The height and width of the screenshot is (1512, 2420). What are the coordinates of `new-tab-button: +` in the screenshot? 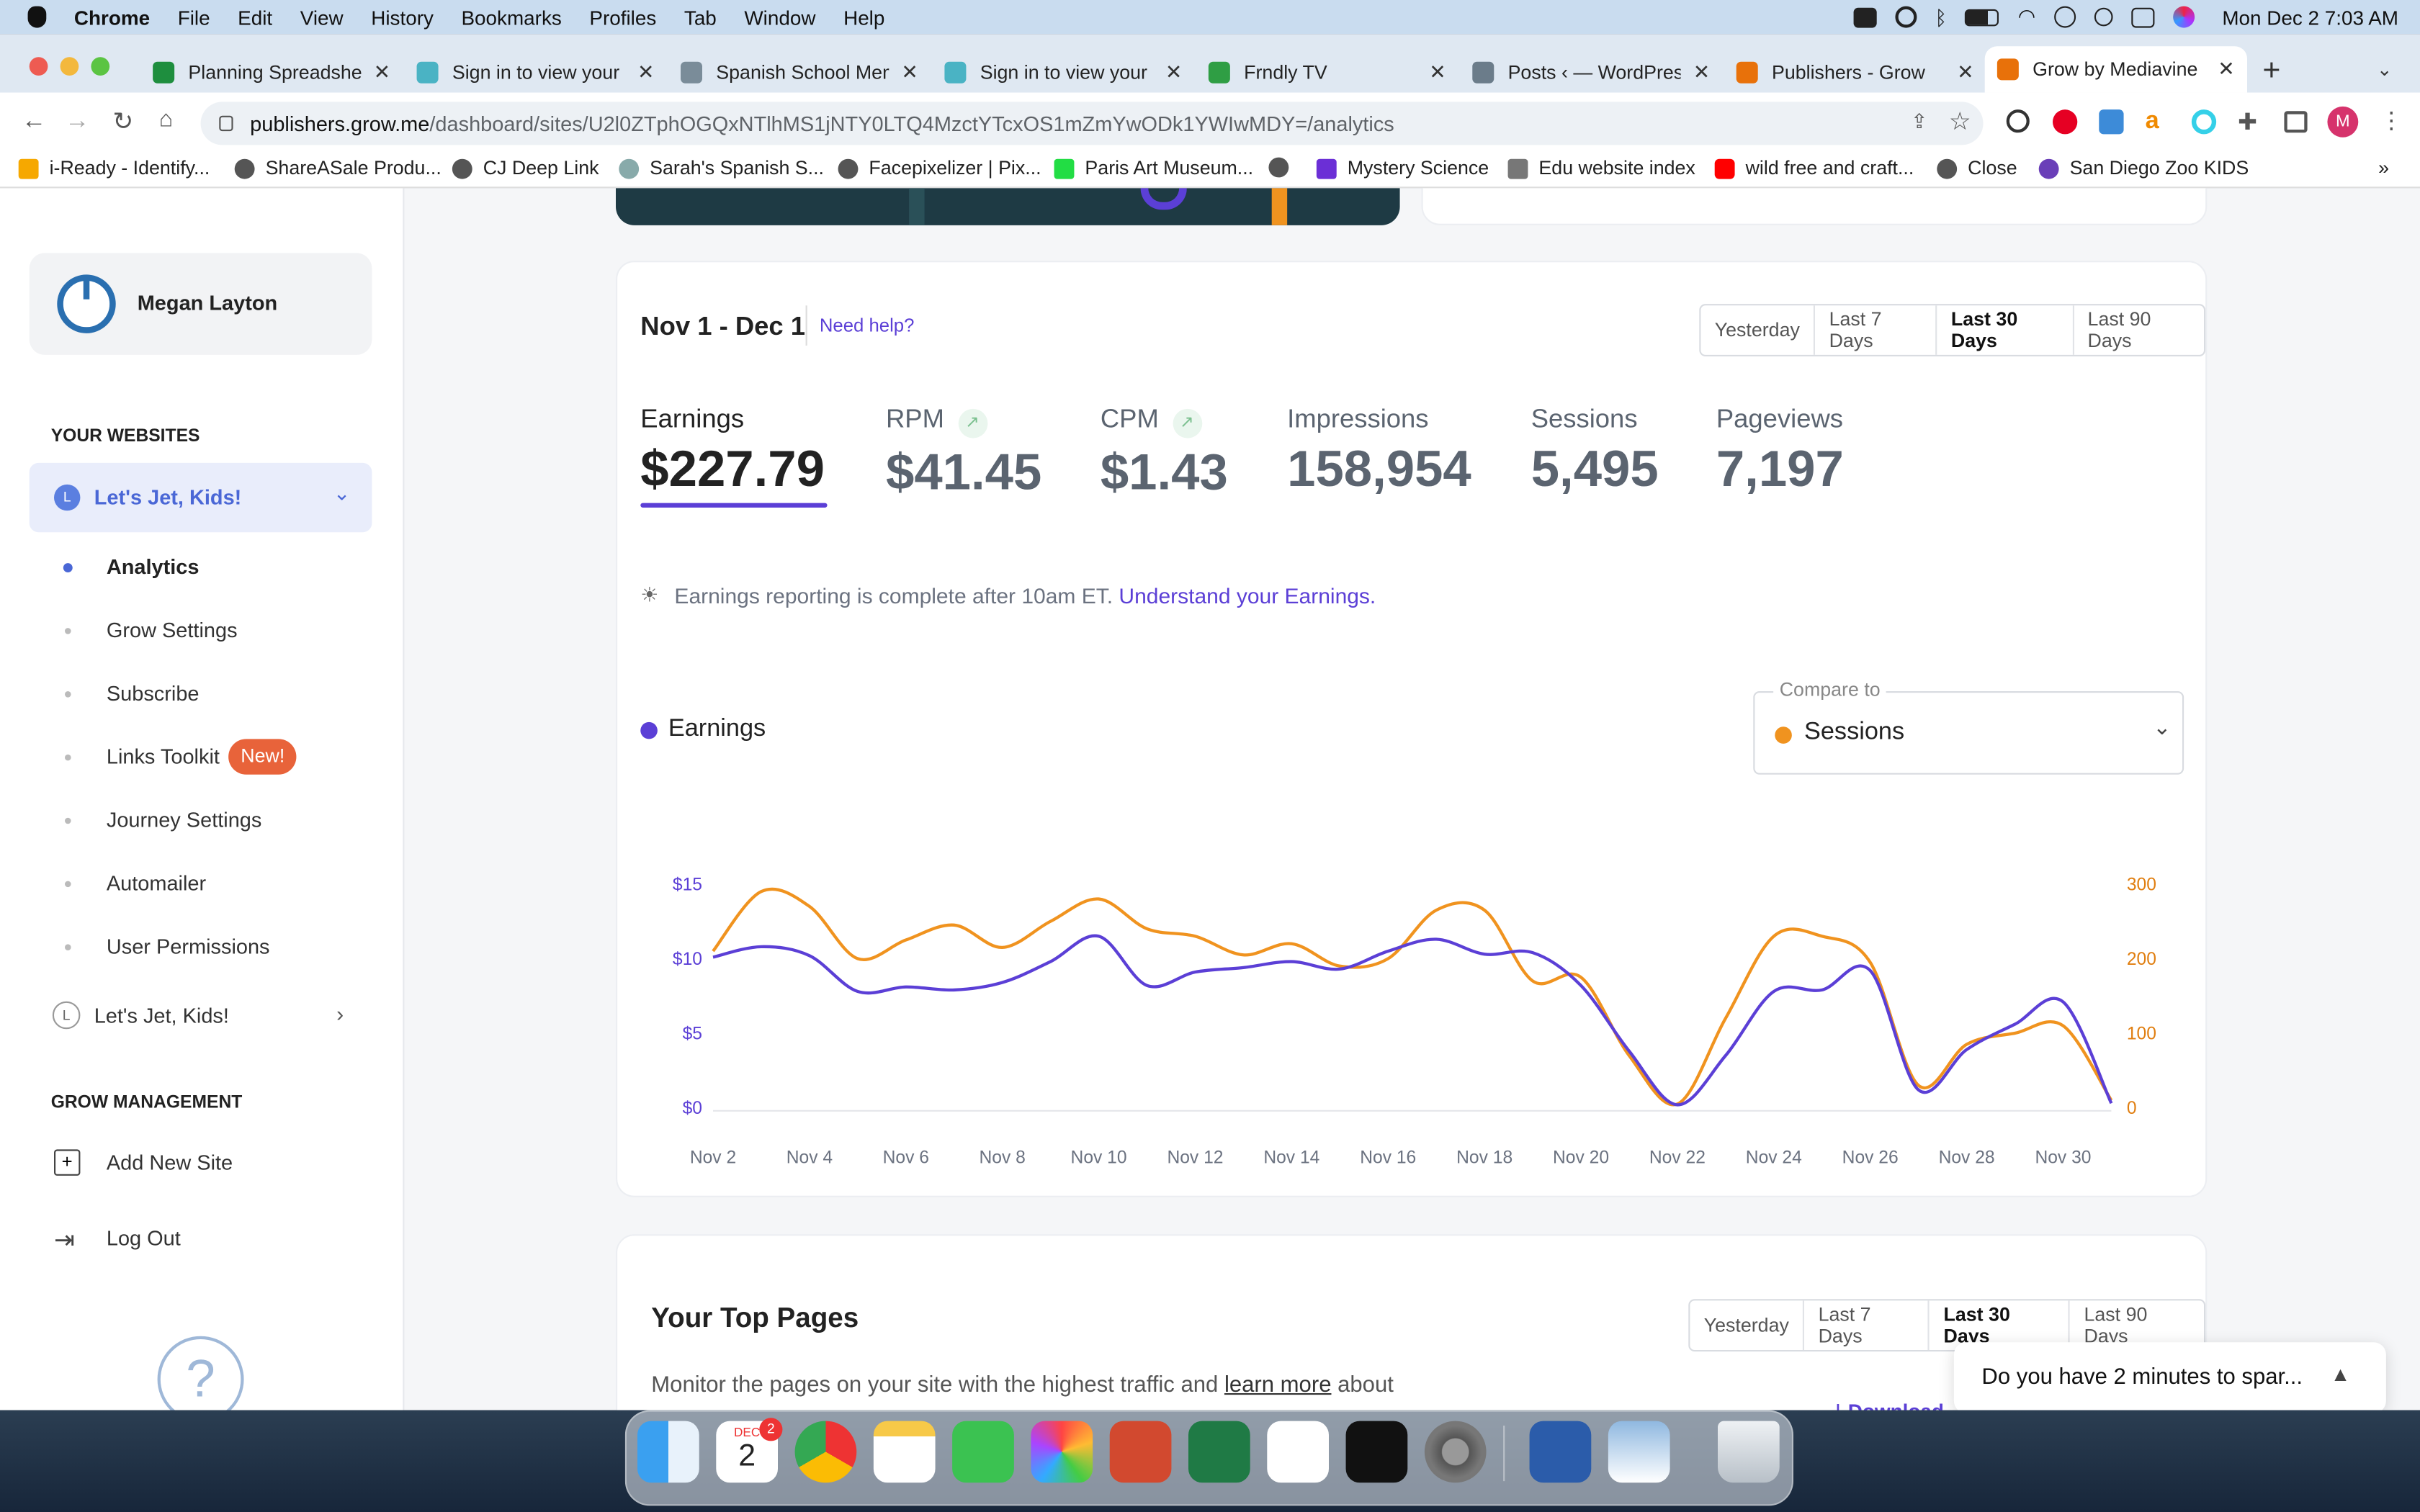 It's located at (2271, 71).